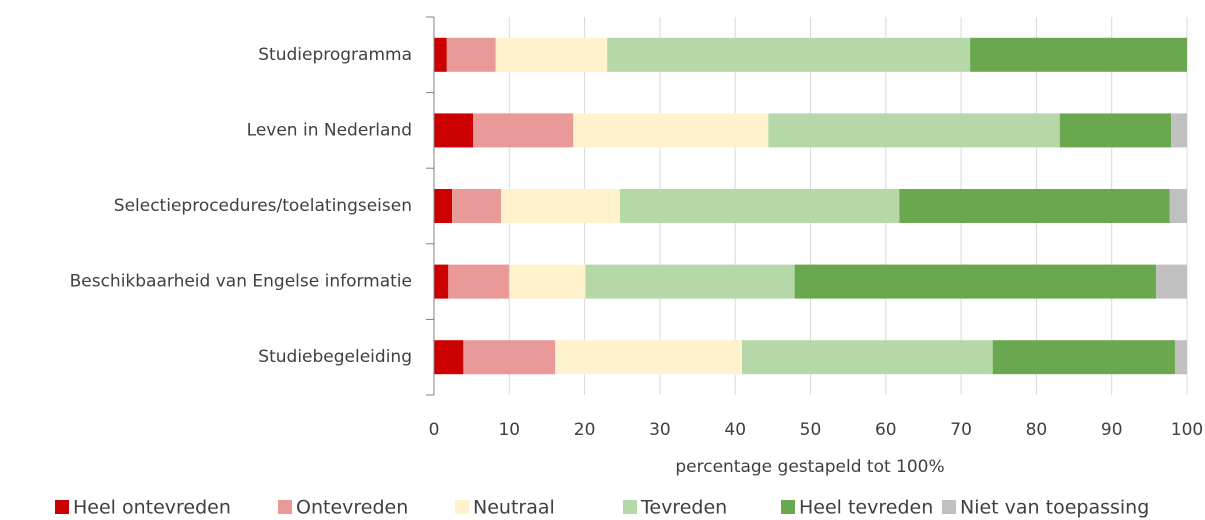 This screenshot has height=520, width=1205. I want to click on x-tick-label: 20, so click(585, 430).